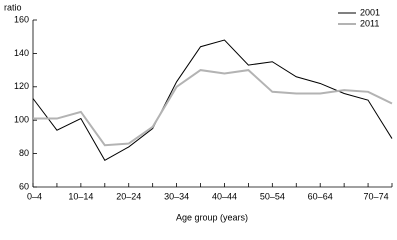 Image resolution: width=397 pixels, height=240 pixels. What do you see at coordinates (370, 12) in the screenshot?
I see `legend-label: 2001` at bounding box center [370, 12].